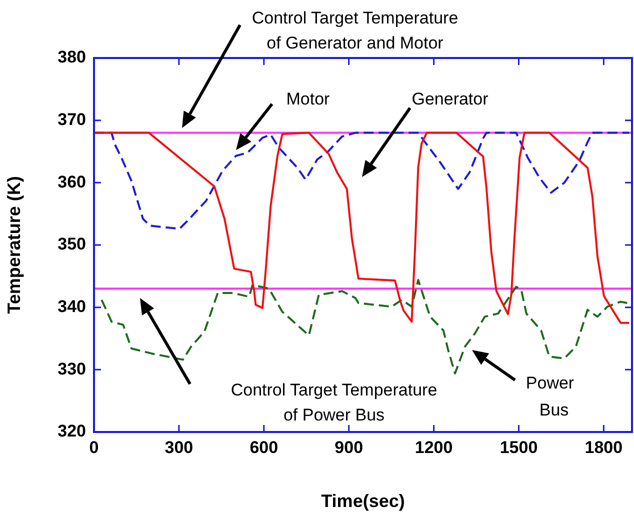  I want to click on y-tick-label: 350, so click(72, 244).